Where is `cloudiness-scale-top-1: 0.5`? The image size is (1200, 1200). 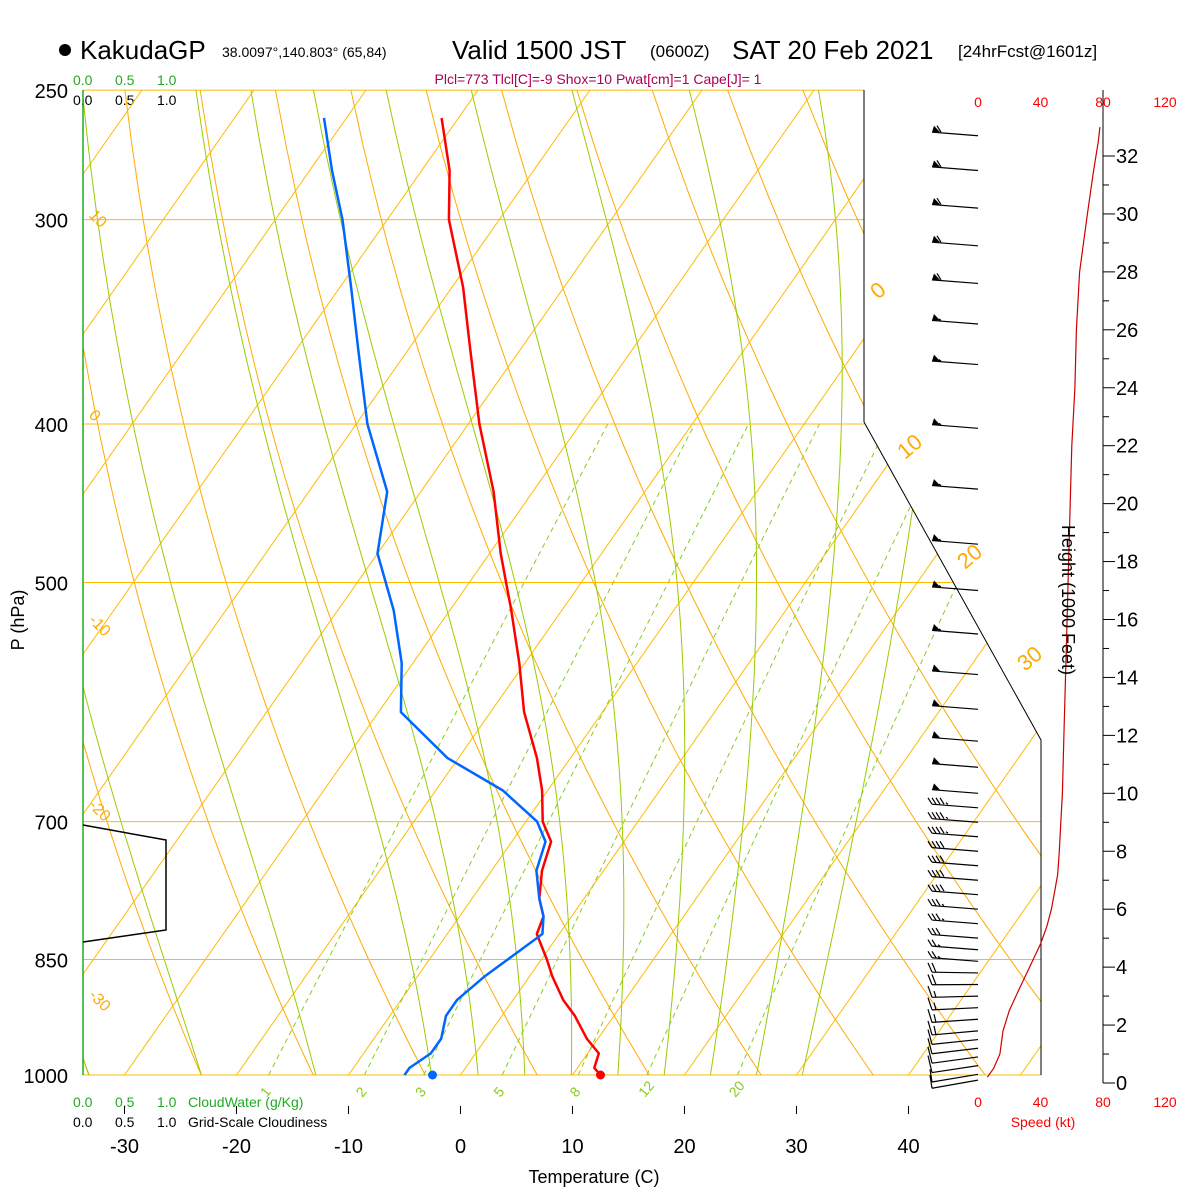 cloudiness-scale-top-1: 0.5 is located at coordinates (125, 100).